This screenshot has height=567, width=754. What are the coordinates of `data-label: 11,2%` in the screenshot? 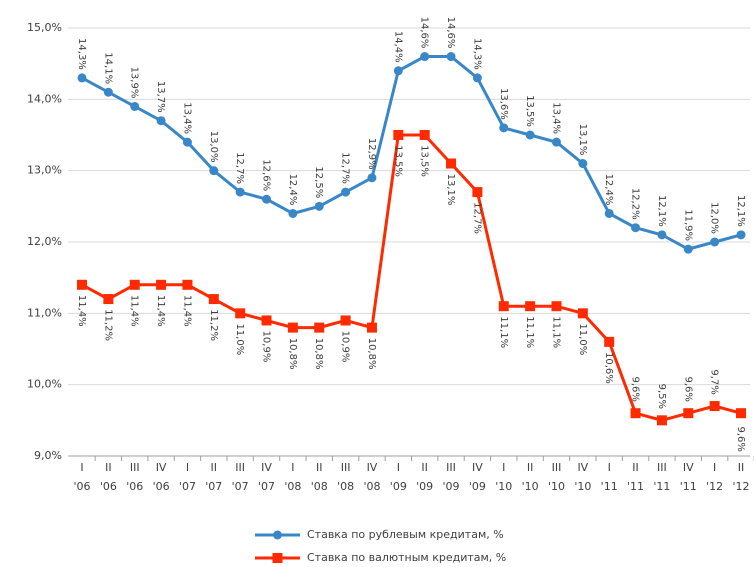 It's located at (107, 325).